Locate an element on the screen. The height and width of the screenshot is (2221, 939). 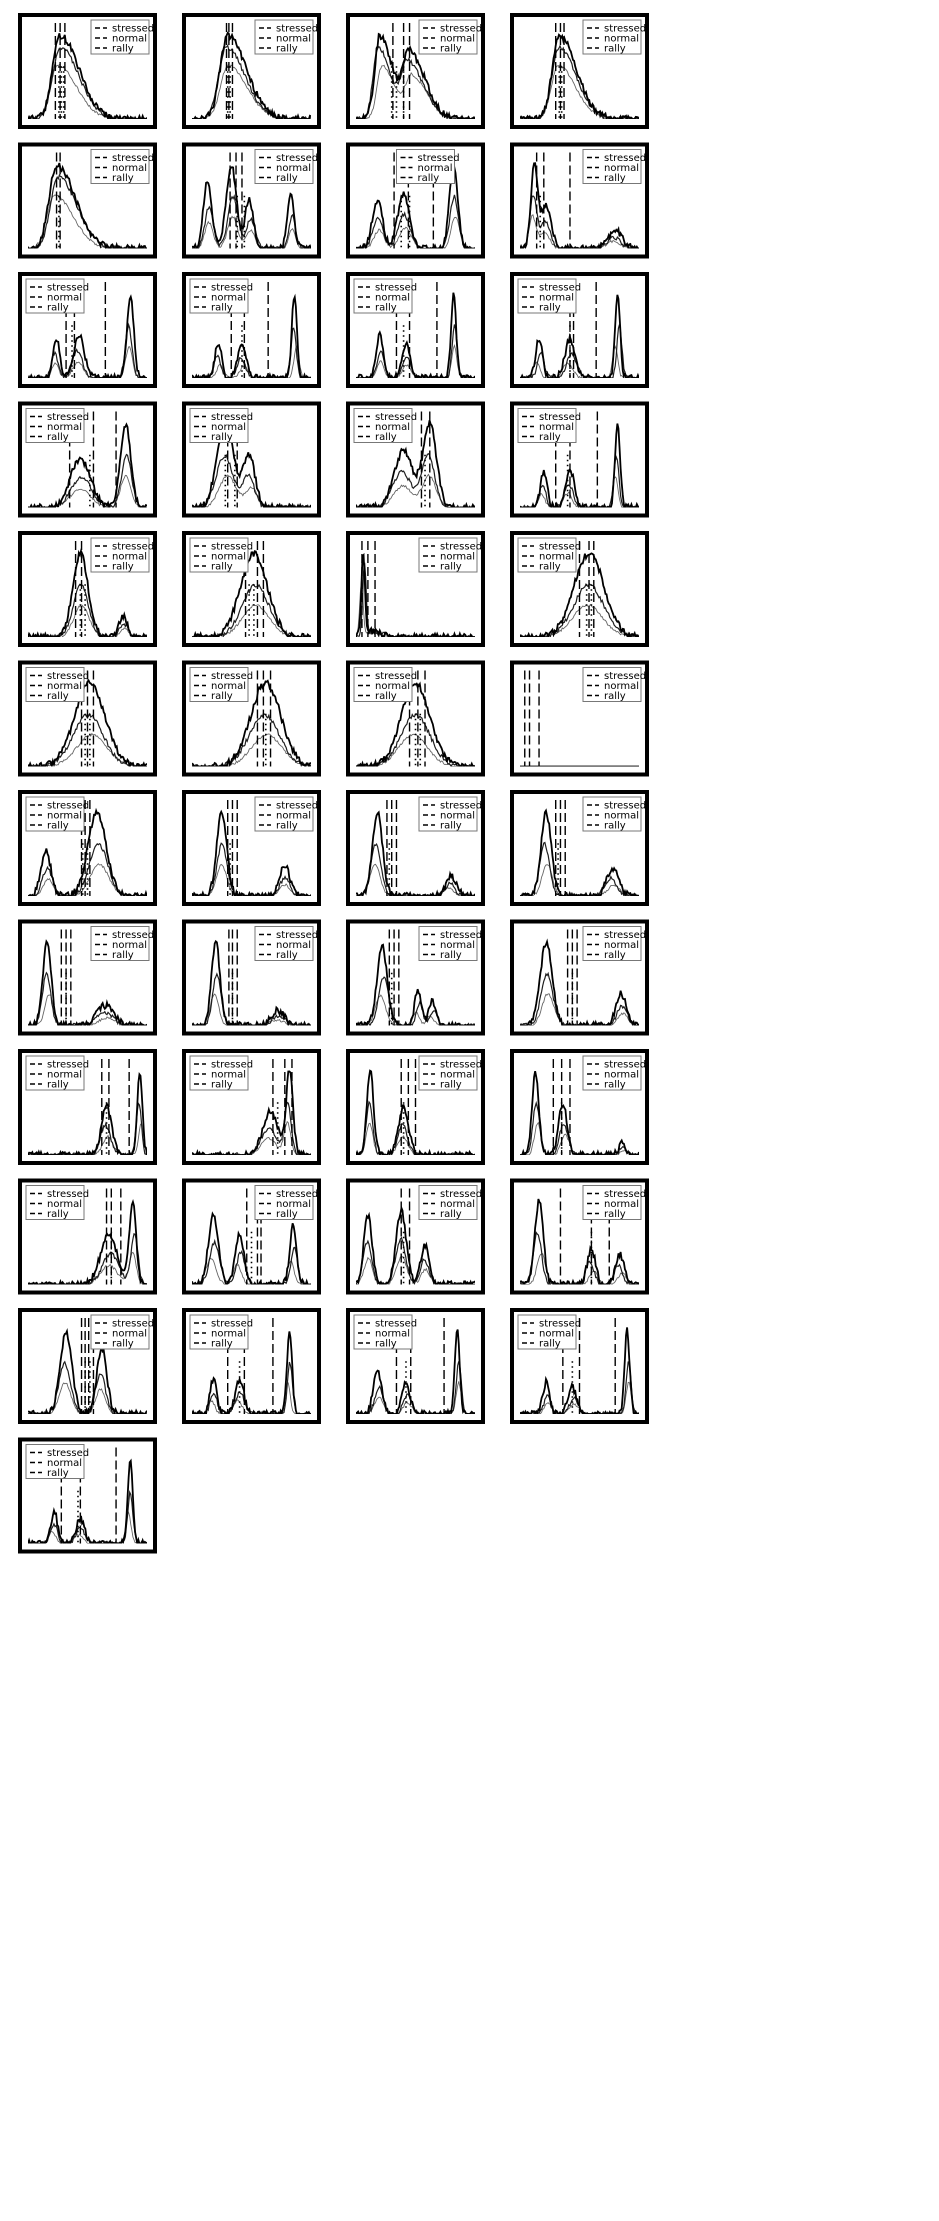
series-line-normal is located at coordinates (251, 81).